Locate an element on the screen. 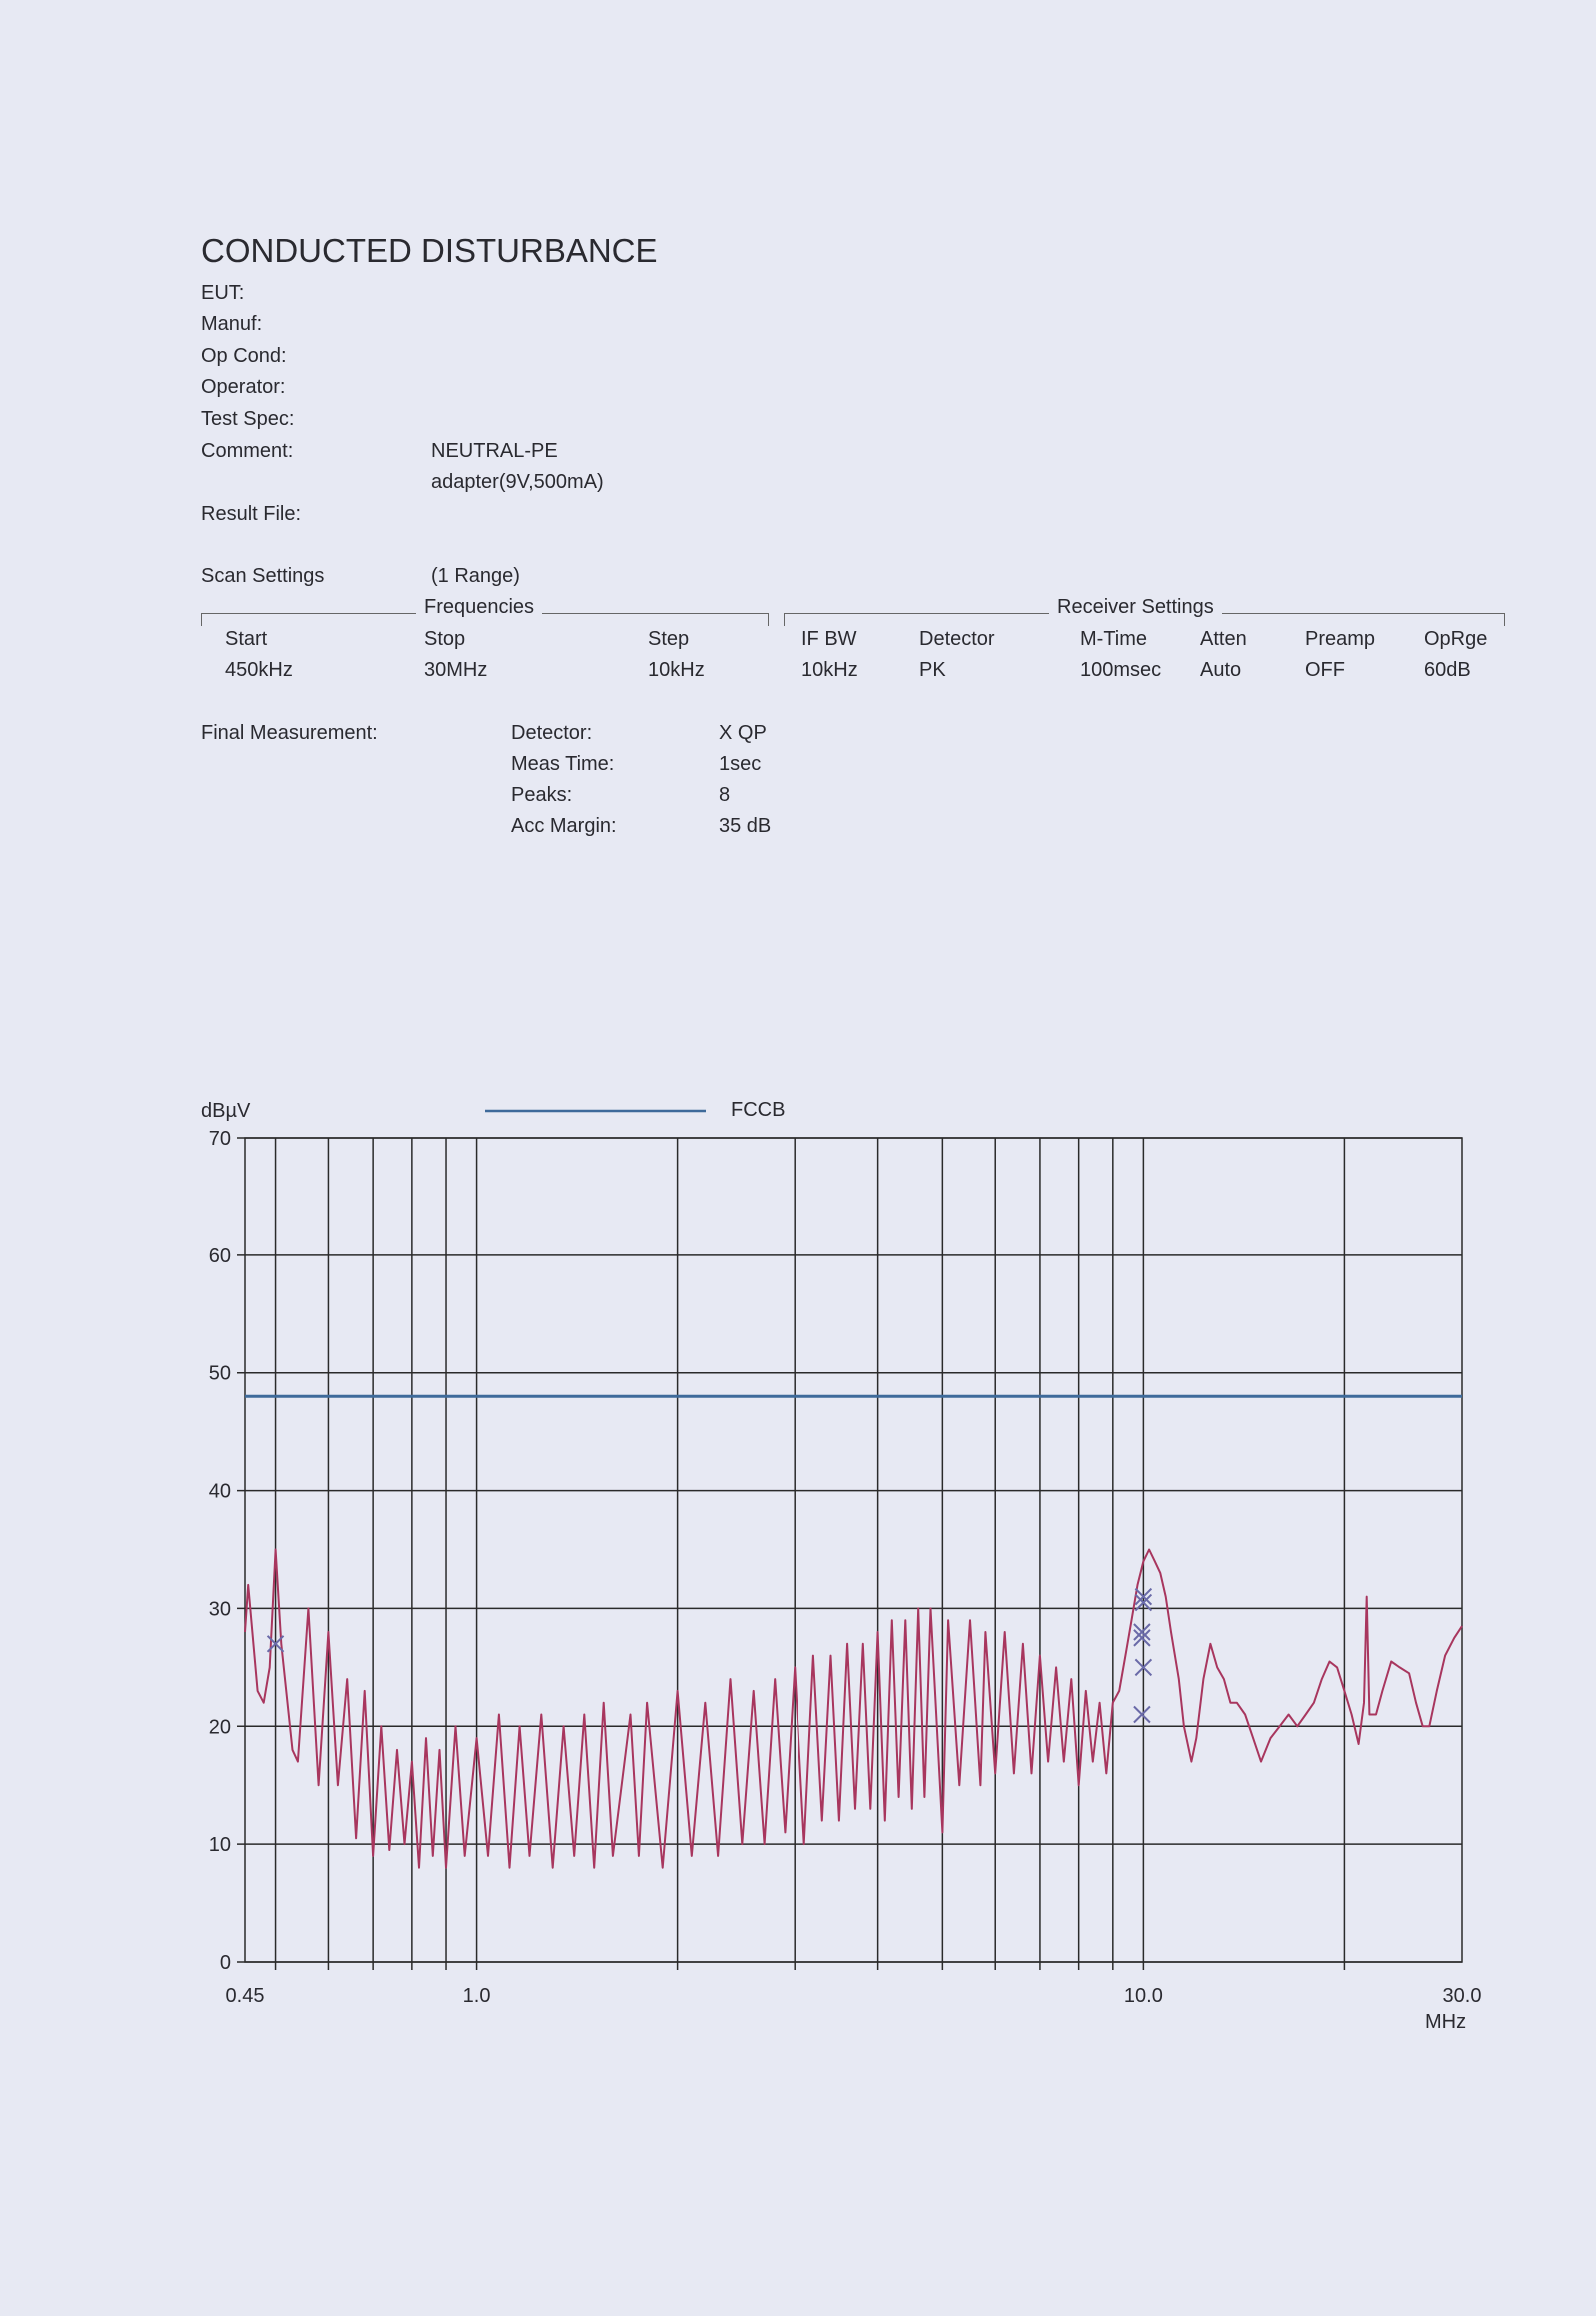 Image resolution: width=1596 pixels, height=2316 pixels. field-label-result-file: Result File: is located at coordinates (252, 514).